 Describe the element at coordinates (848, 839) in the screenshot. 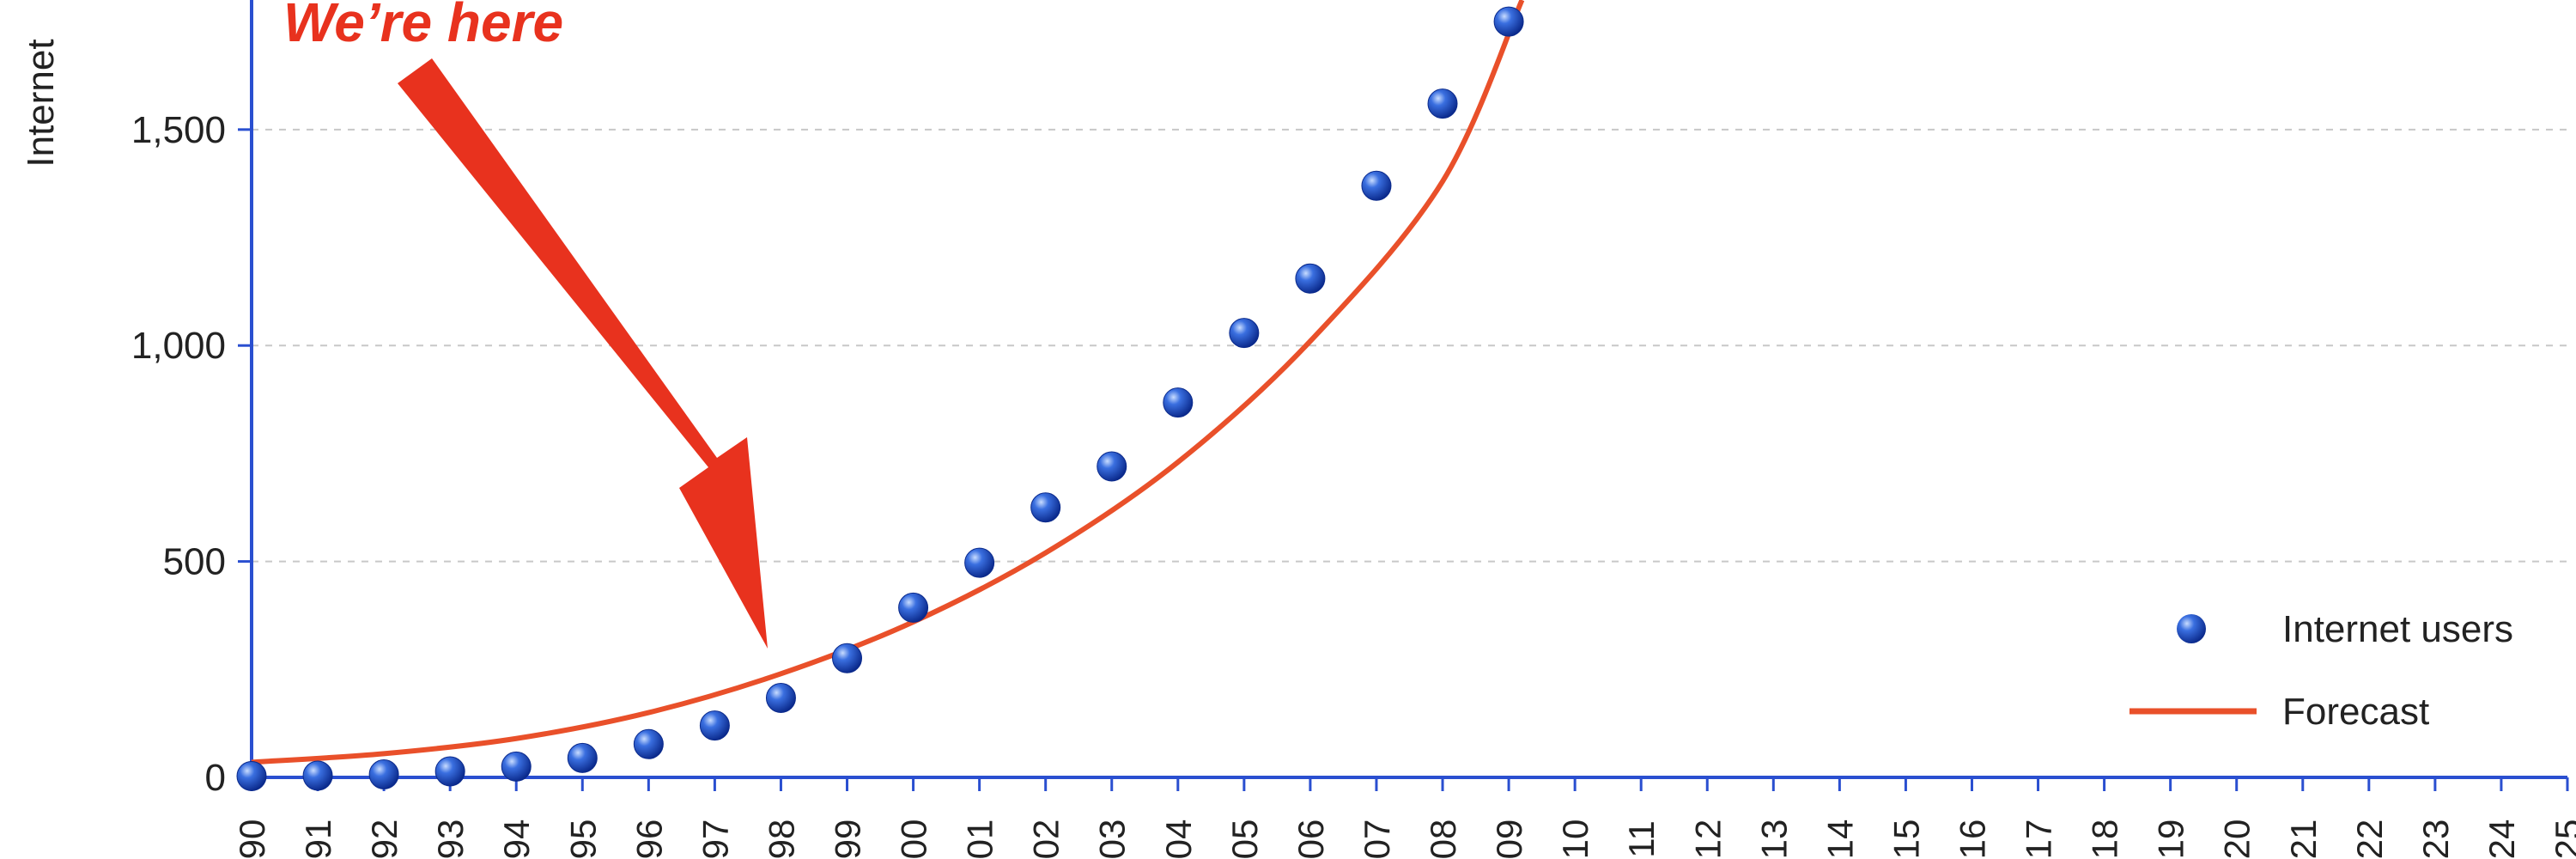

I see `x-tick-label: 99` at that location.